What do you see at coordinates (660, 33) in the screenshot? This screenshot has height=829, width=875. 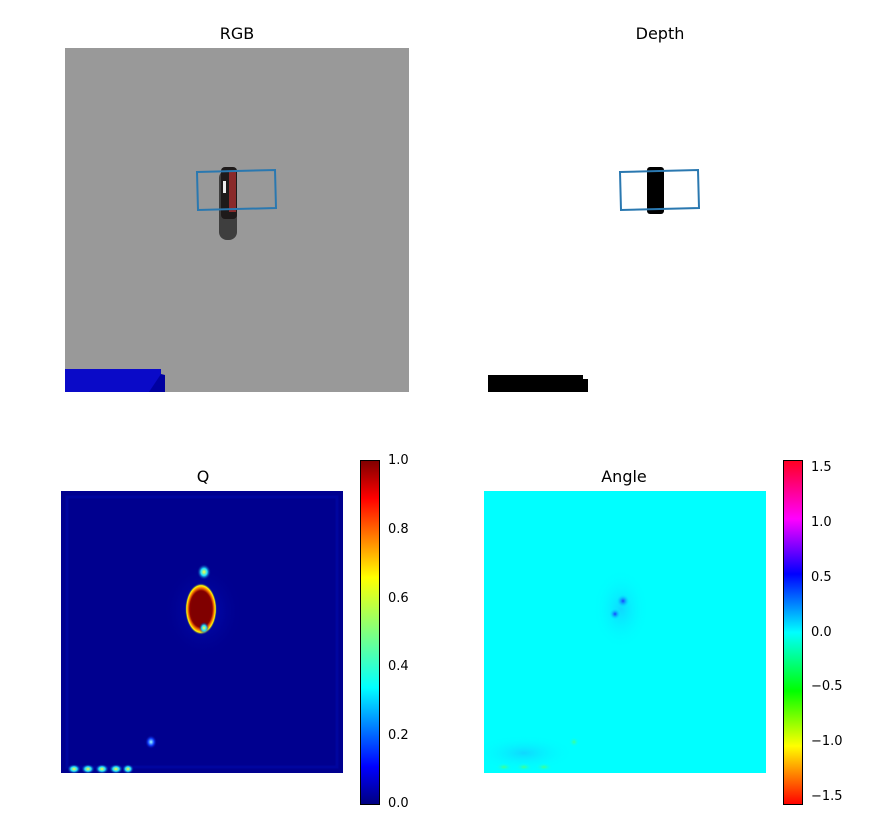 I see `depth-title: Depth` at bounding box center [660, 33].